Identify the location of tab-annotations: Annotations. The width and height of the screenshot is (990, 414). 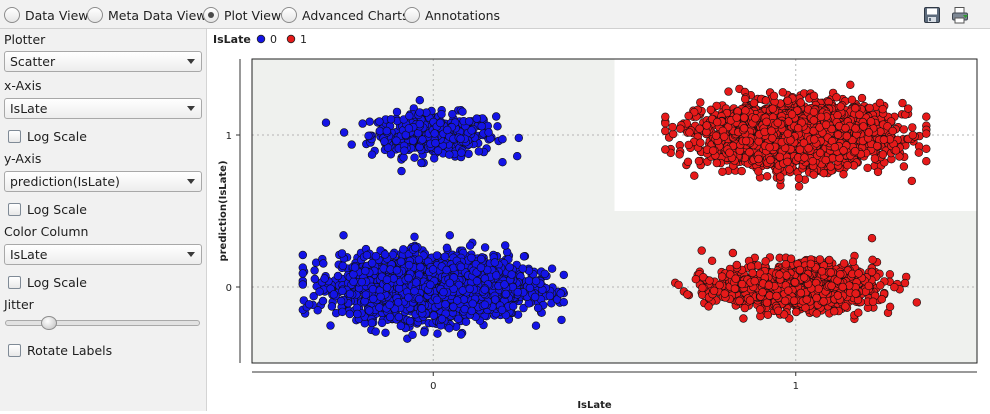
(452, 15).